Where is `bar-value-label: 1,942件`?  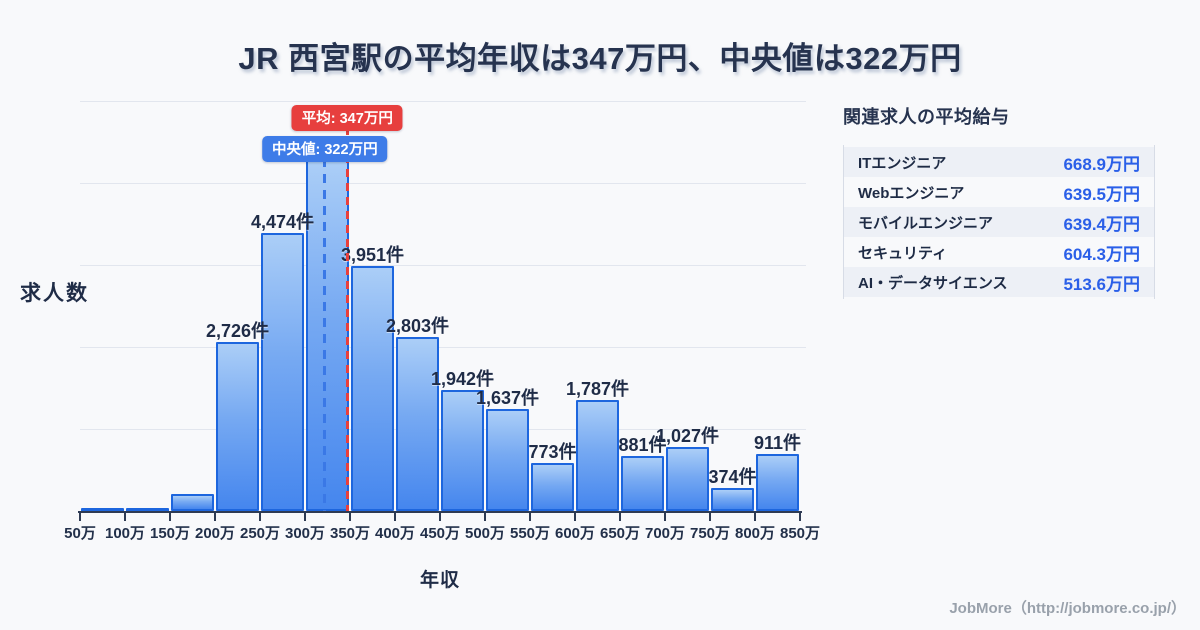 bar-value-label: 1,942件 is located at coordinates (462, 379).